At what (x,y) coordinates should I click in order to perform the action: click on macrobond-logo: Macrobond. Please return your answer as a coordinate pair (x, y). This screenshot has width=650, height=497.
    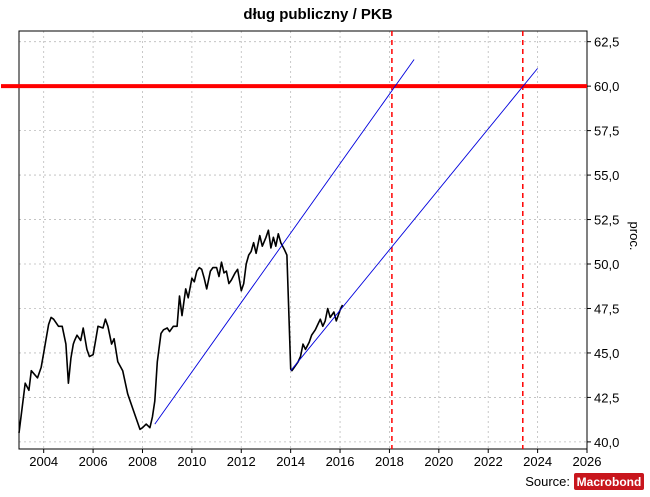
    Looking at the image, I should click on (609, 481).